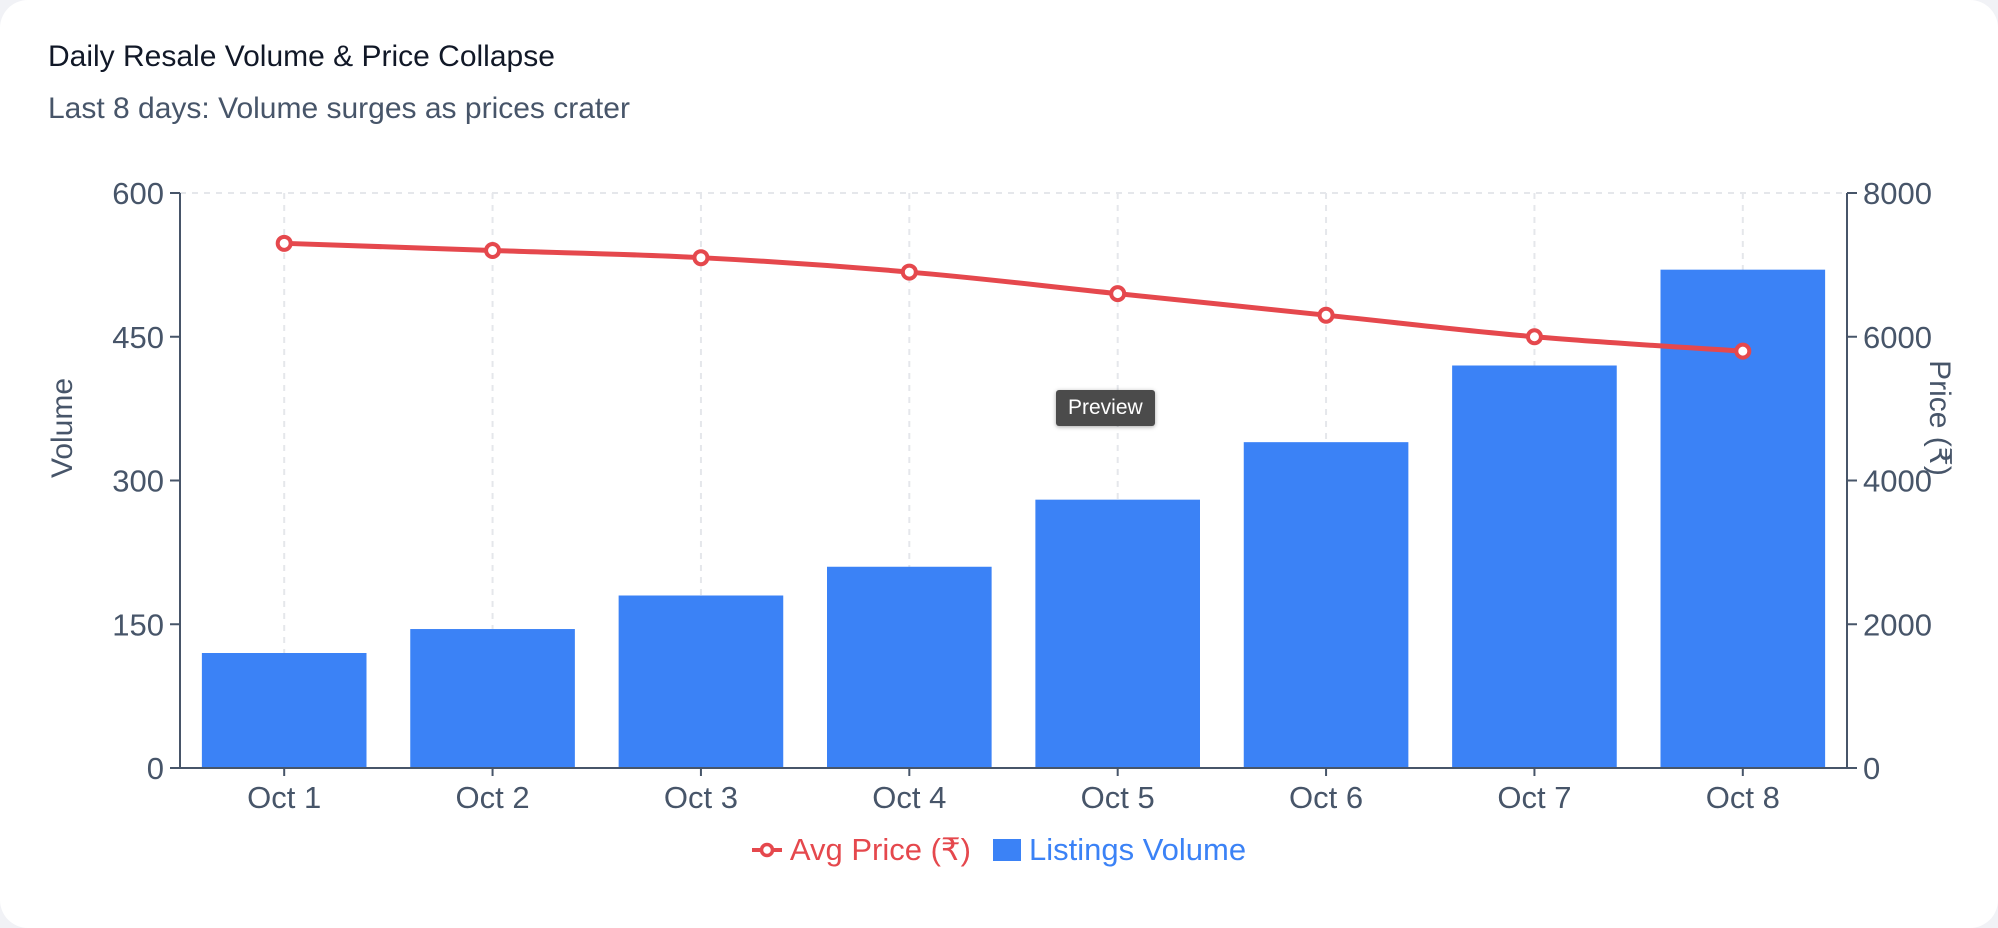  Describe the element at coordinates (880, 849) in the screenshot. I see `legend-label-avg-price: Avg Price (₹)` at that location.